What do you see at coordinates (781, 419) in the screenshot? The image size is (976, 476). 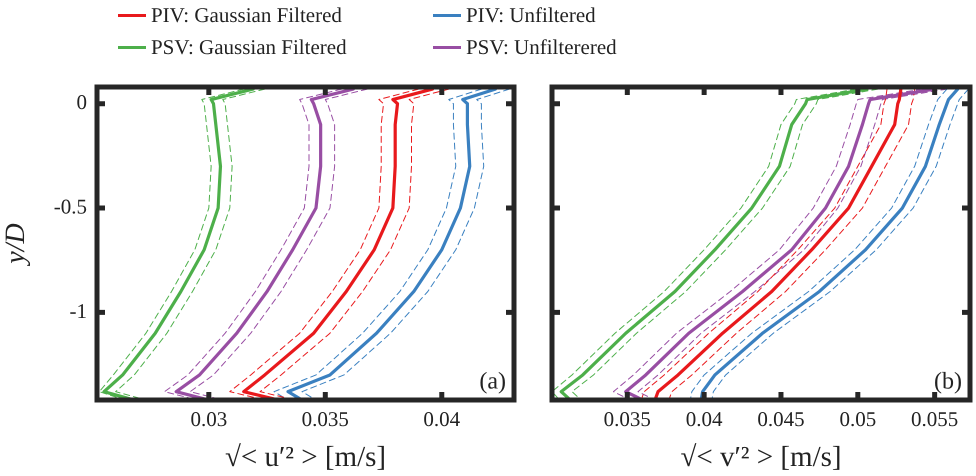 I see `x-tick-label: 0.045` at bounding box center [781, 419].